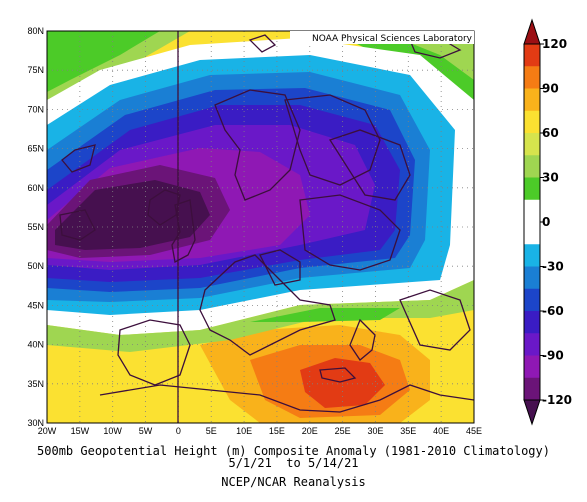  I want to click on colorbar-label: 60, so click(550, 133).